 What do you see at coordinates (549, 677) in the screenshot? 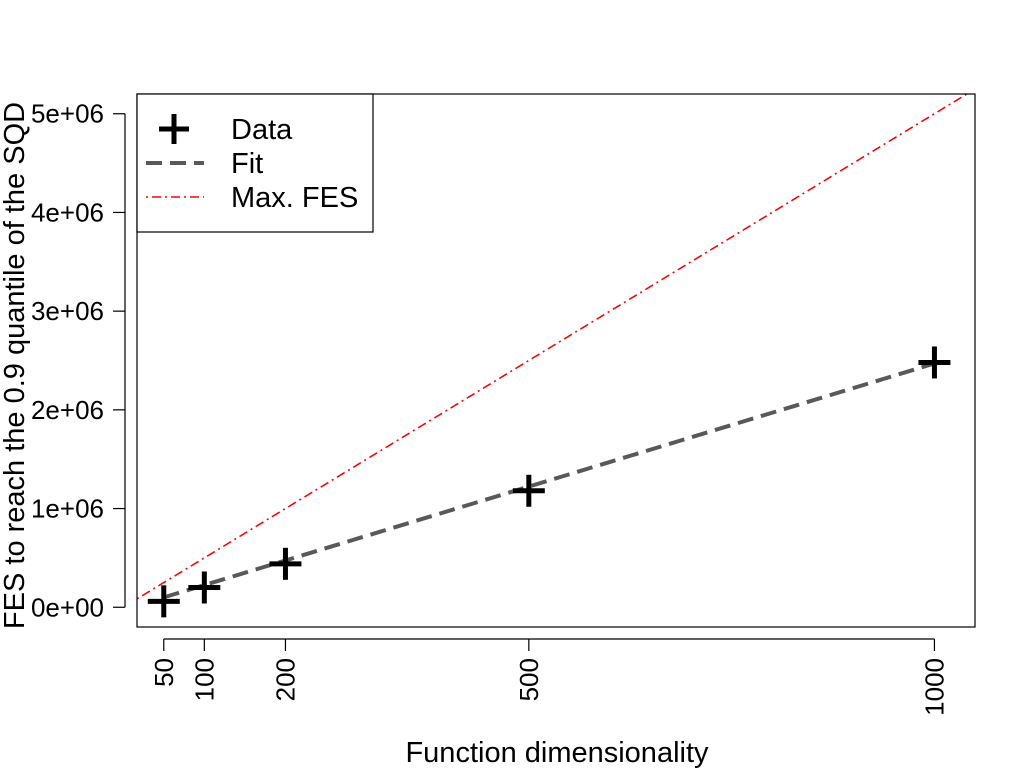
I see `x-axis: 50 100 200 500 1000` at bounding box center [549, 677].